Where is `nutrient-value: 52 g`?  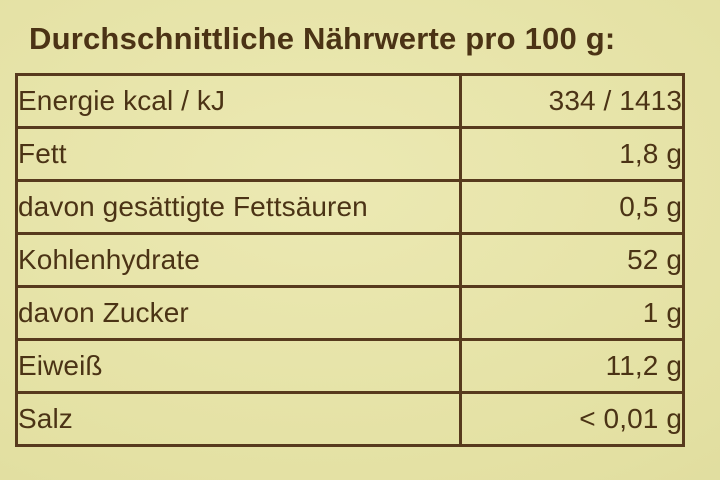
nutrient-value: 52 g is located at coordinates (572, 260).